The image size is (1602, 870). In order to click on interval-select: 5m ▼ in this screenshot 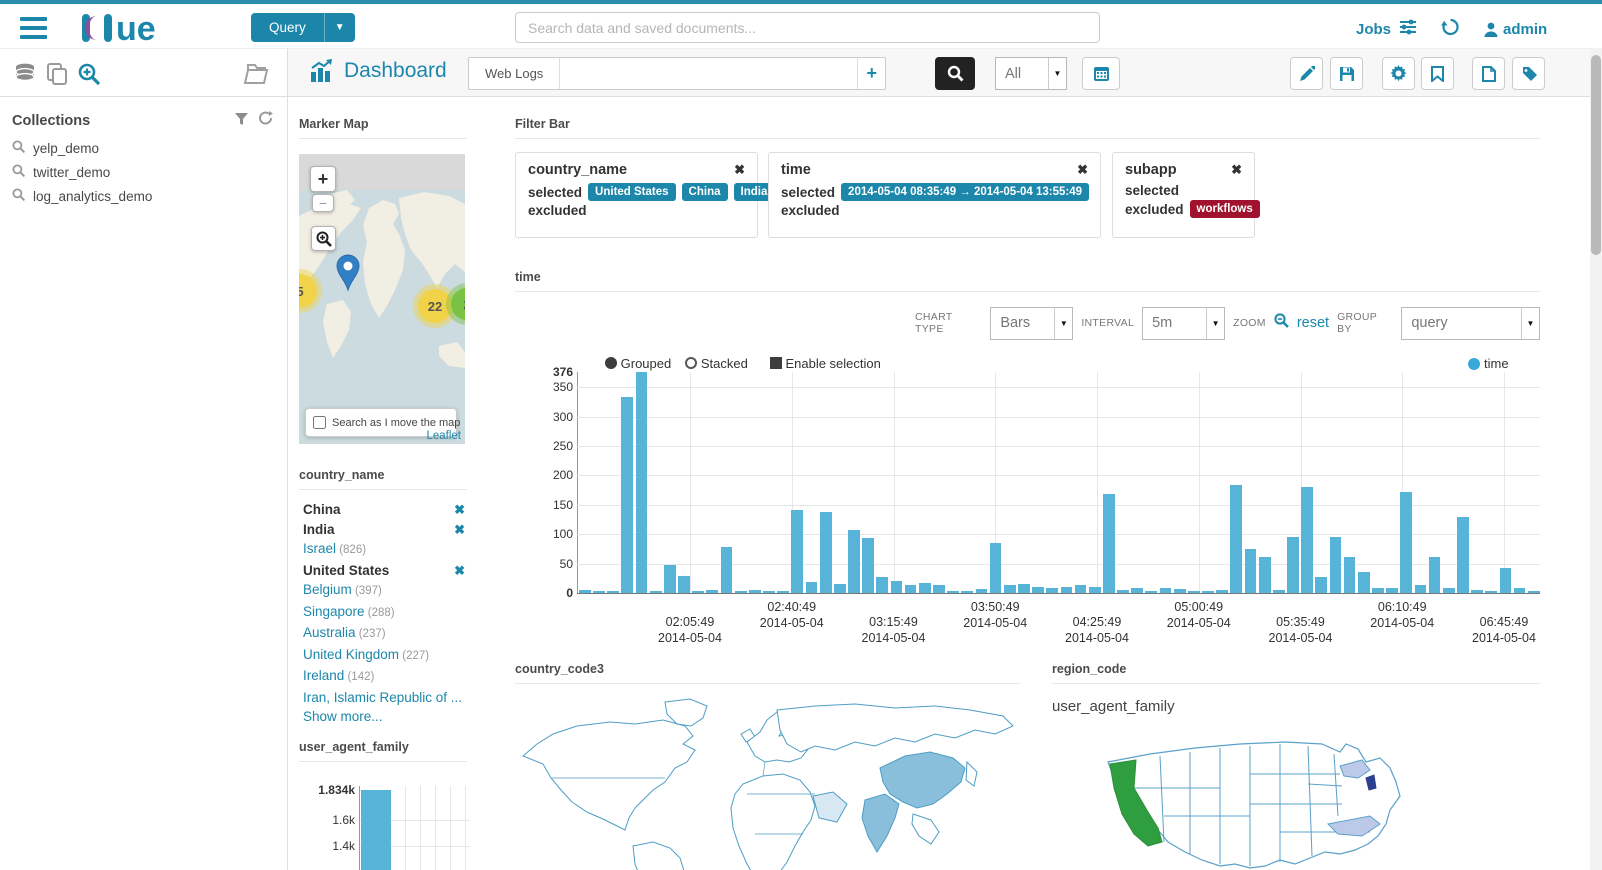, I will do `click(1184, 323)`.